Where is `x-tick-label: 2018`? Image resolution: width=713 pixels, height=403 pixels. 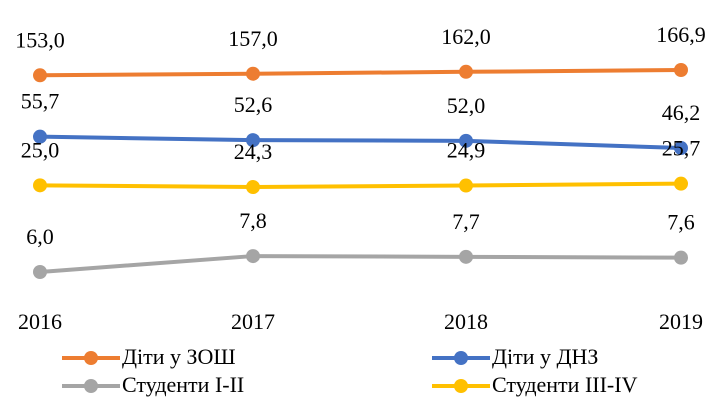
x-tick-label: 2018 is located at coordinates (466, 321).